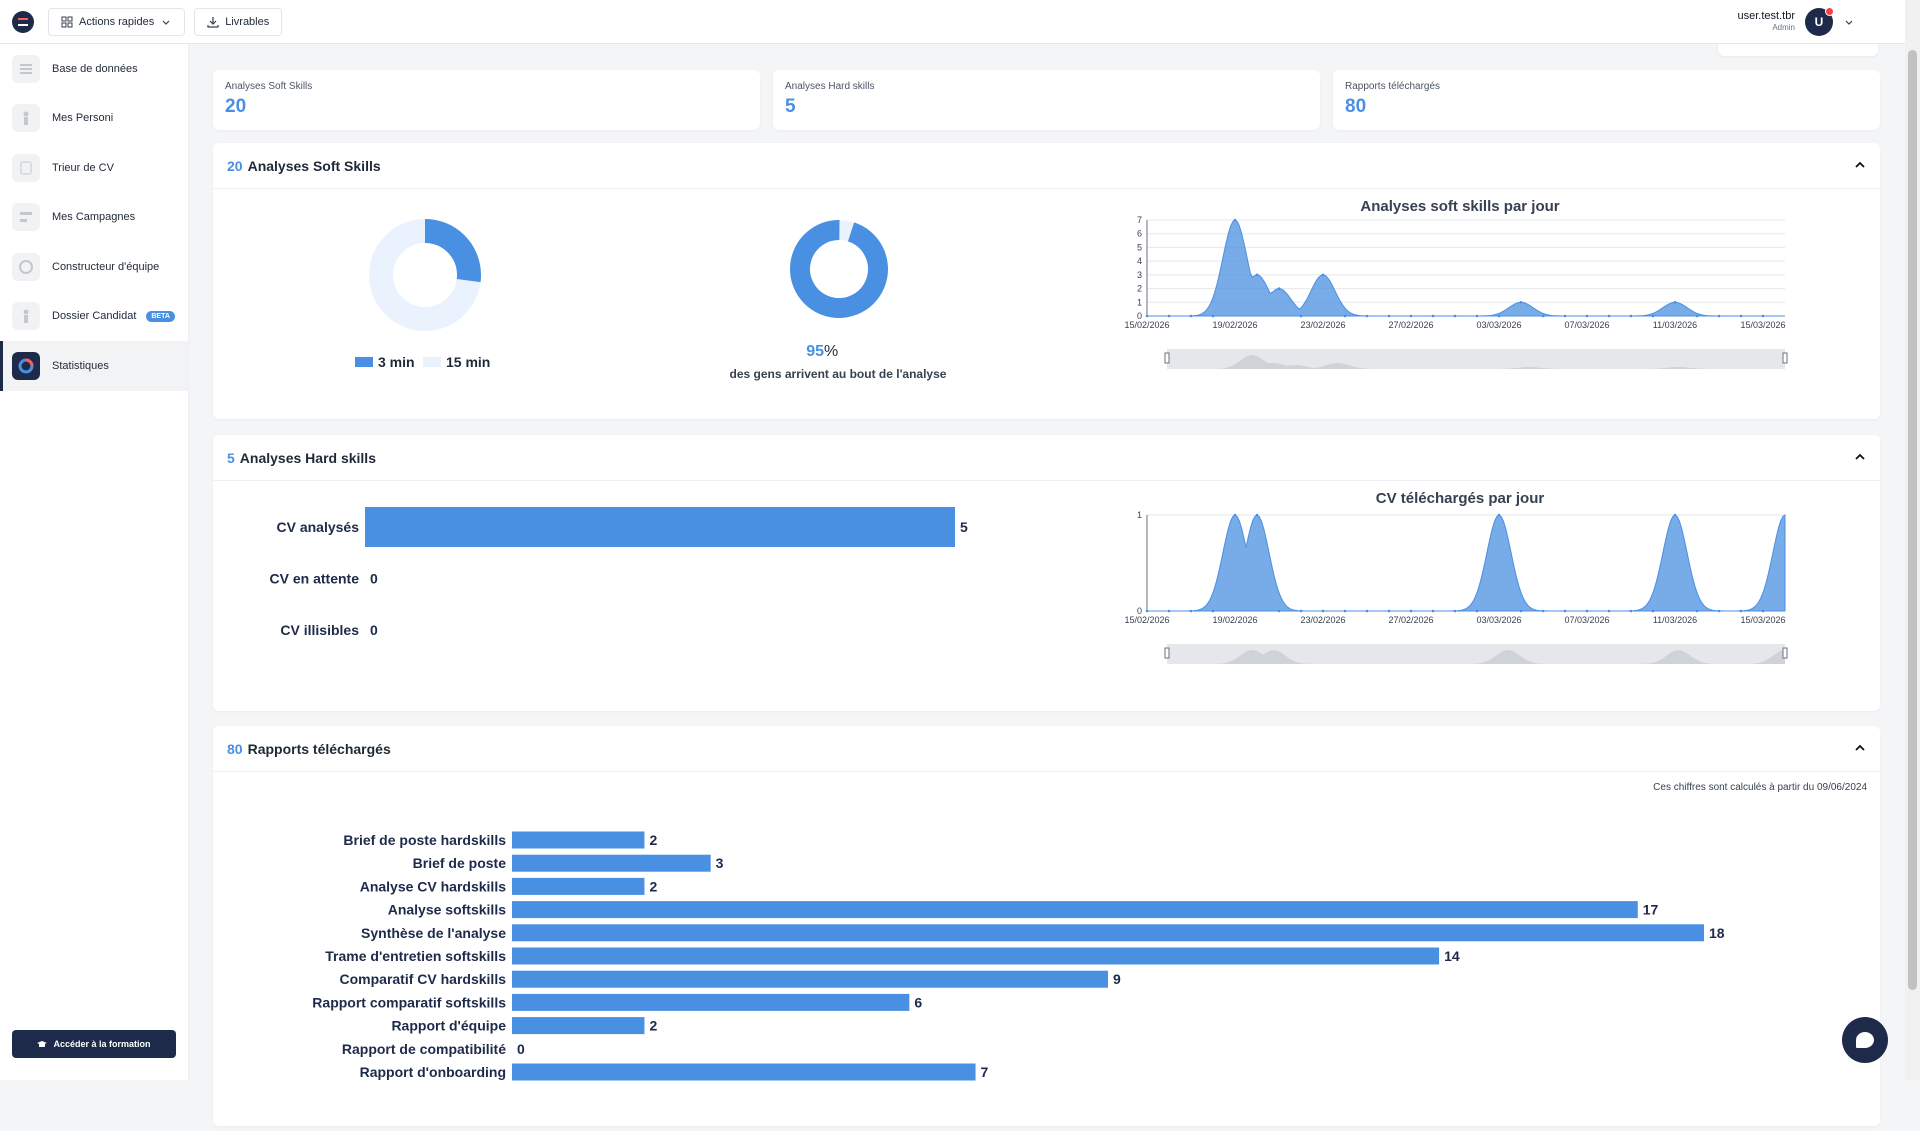 Image resolution: width=1920 pixels, height=1131 pixels. Describe the element at coordinates (1717, 933) in the screenshot. I see `bar-value: 18` at that location.